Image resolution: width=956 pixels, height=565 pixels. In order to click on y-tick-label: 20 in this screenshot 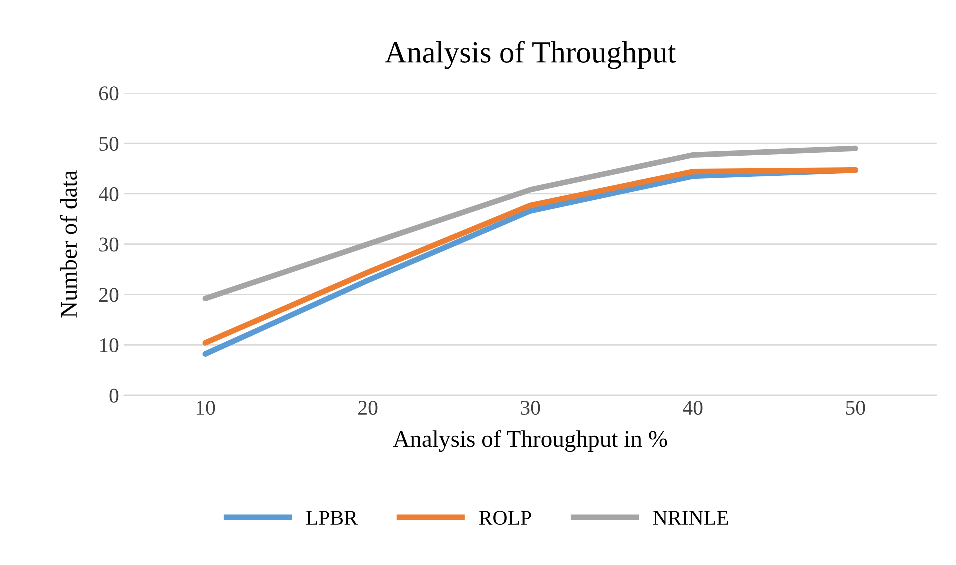, I will do `click(109, 295)`.